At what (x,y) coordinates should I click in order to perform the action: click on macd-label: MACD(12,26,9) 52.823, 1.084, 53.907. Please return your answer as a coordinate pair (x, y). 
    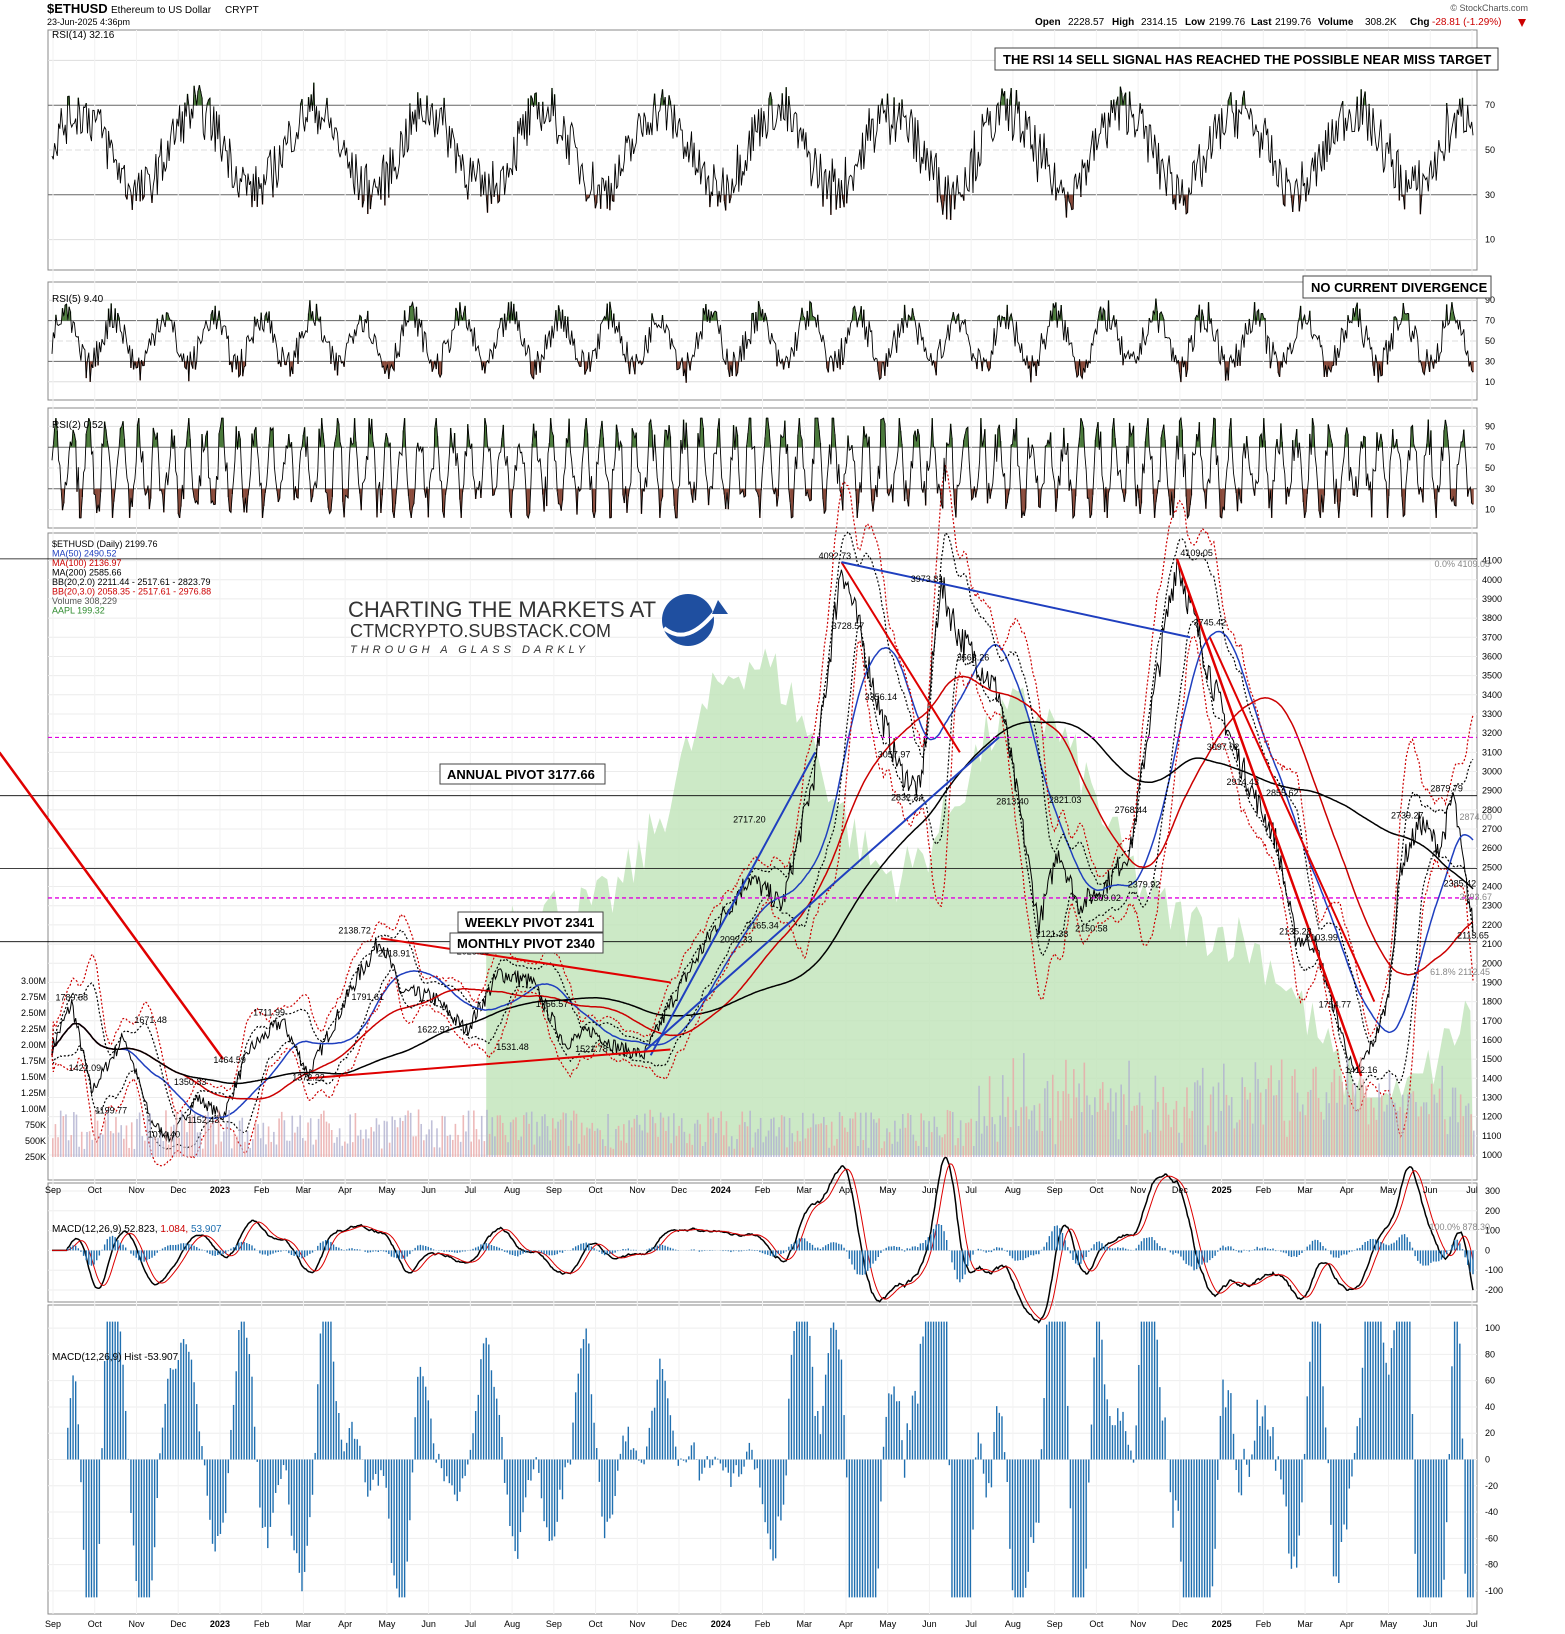
    Looking at the image, I should click on (137, 1229).